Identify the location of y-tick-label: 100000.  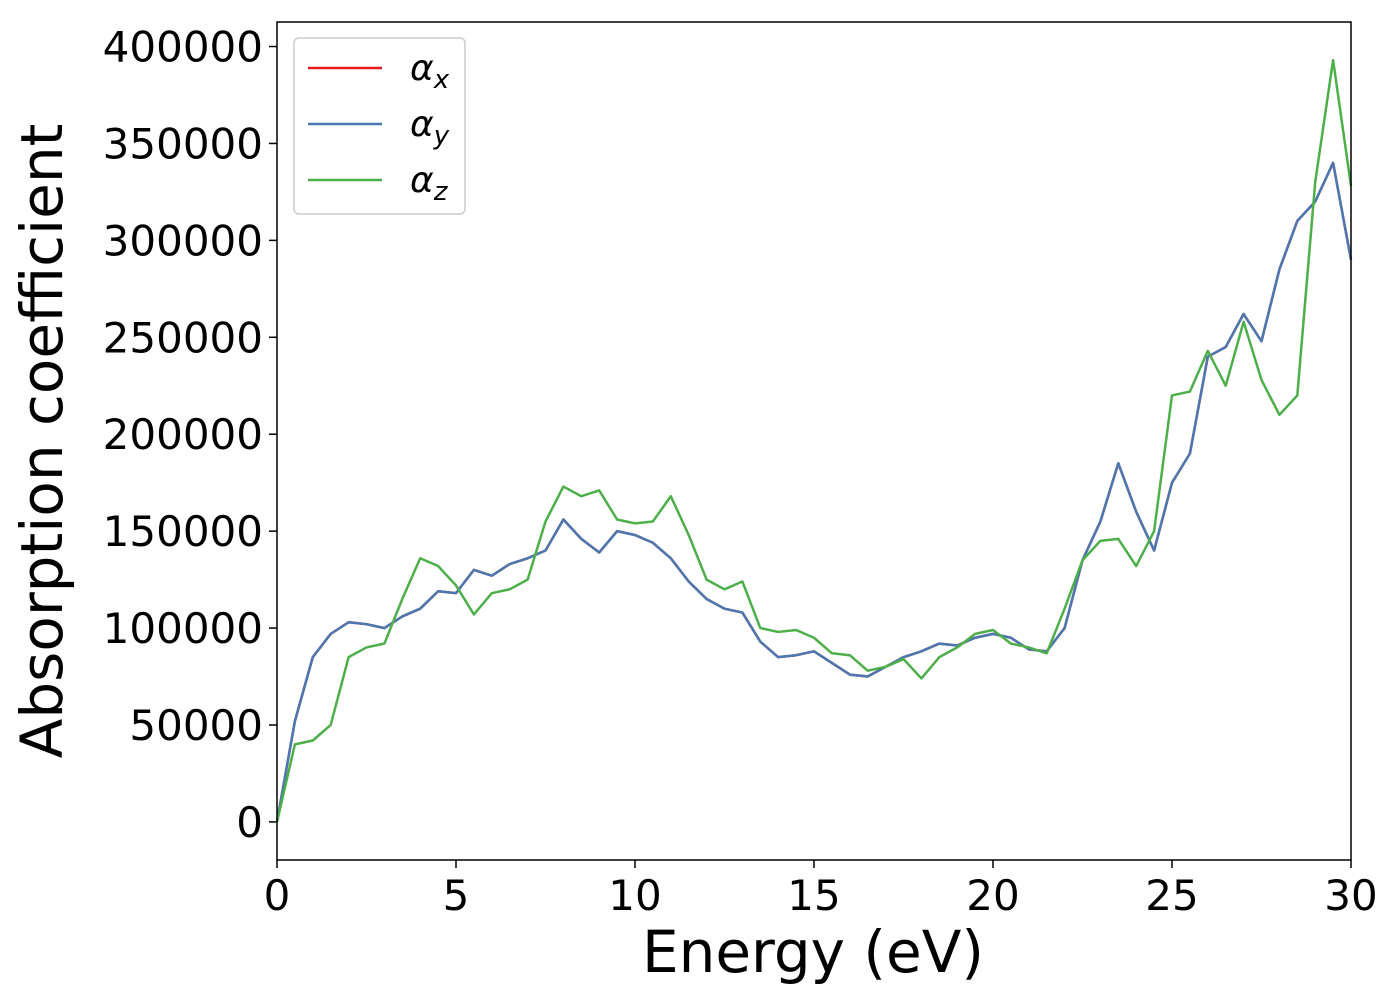
(183, 628).